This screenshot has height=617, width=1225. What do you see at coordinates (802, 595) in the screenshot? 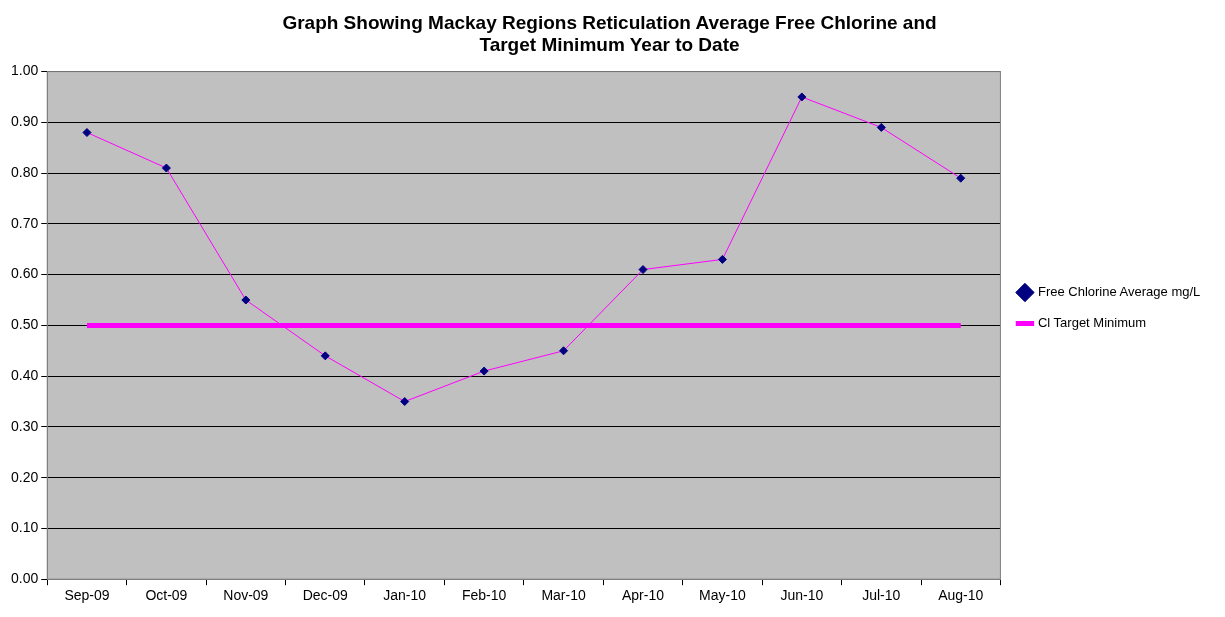
I see `x-tick-label: Jun-10` at bounding box center [802, 595].